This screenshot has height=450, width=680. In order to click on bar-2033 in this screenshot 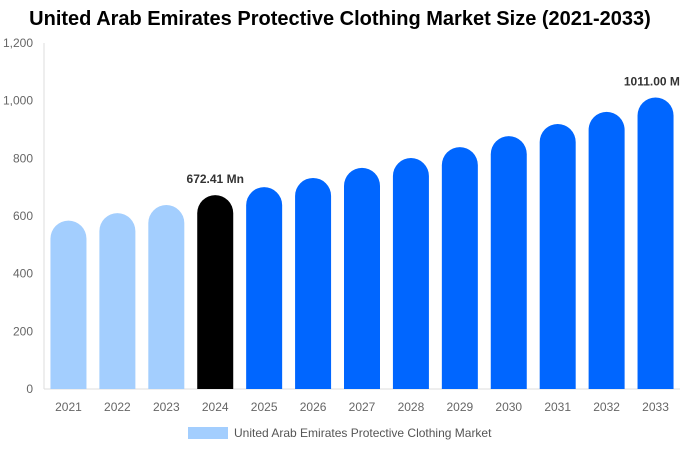, I will do `click(655, 243)`.